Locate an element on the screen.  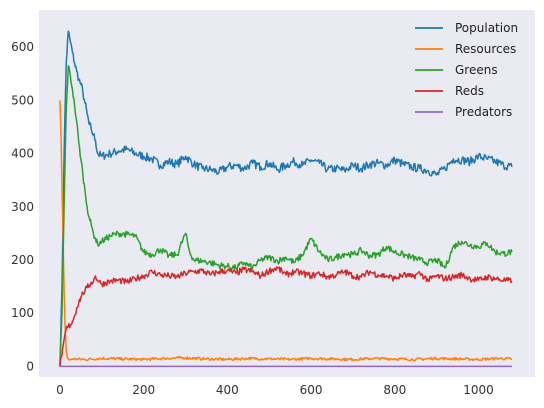
legend-label: Greens is located at coordinates (476, 70).